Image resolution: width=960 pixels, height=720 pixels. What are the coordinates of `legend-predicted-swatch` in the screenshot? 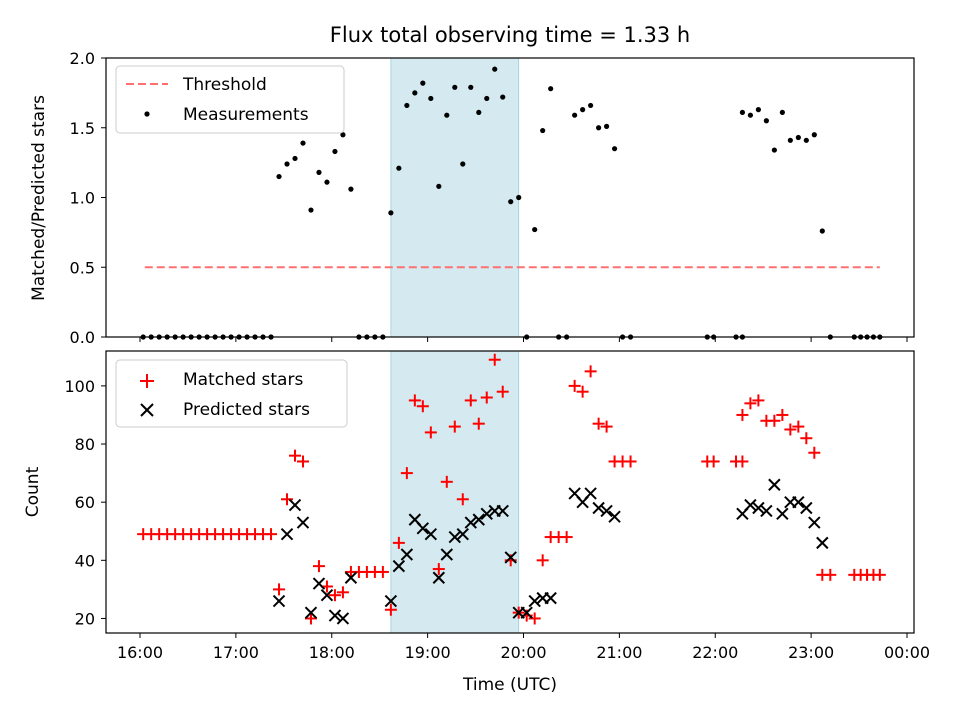 It's located at (147, 410).